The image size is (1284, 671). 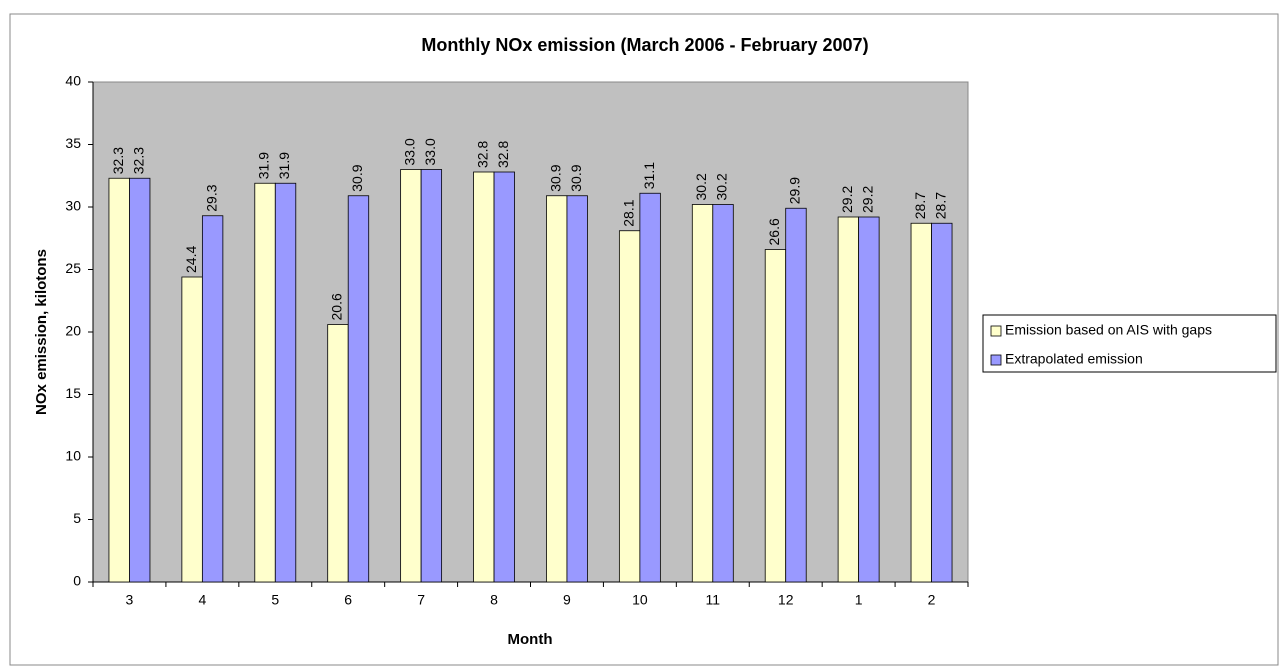 I want to click on y-tick-label: 30, so click(x=73, y=206).